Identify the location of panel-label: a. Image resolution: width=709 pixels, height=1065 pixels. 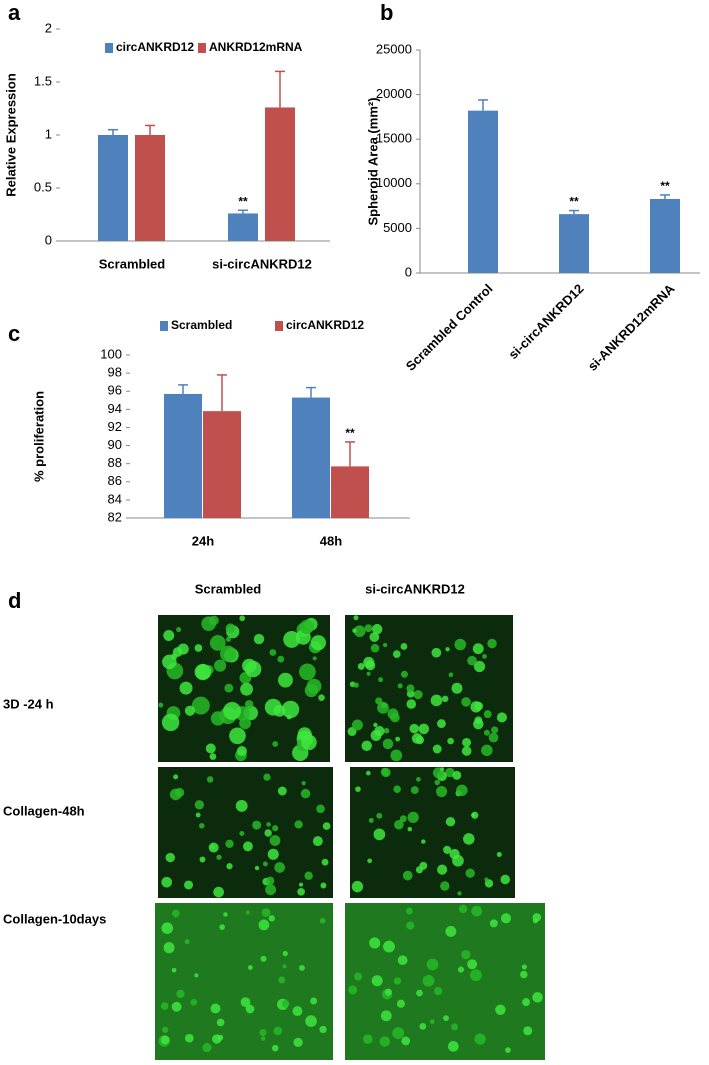
(14, 12).